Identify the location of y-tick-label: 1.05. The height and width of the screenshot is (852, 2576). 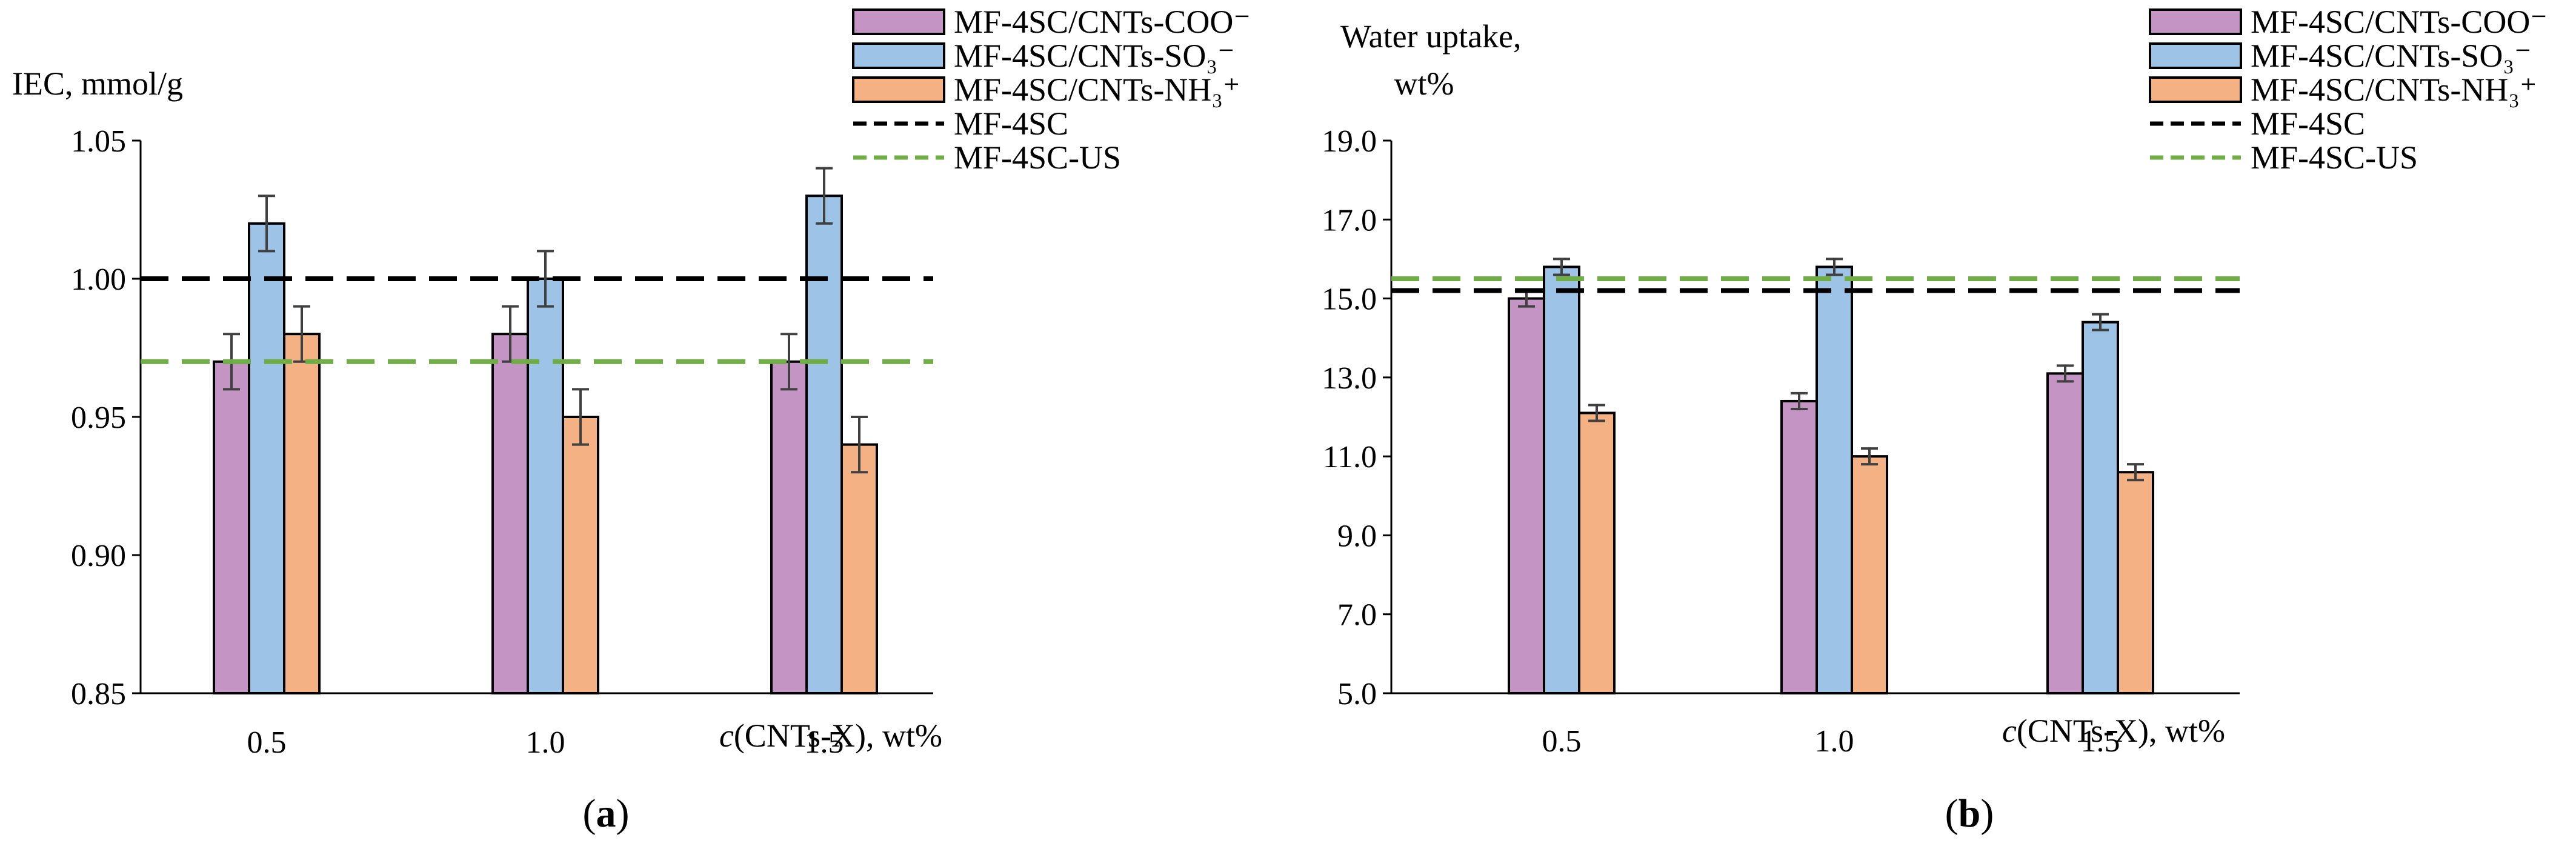
(98, 141).